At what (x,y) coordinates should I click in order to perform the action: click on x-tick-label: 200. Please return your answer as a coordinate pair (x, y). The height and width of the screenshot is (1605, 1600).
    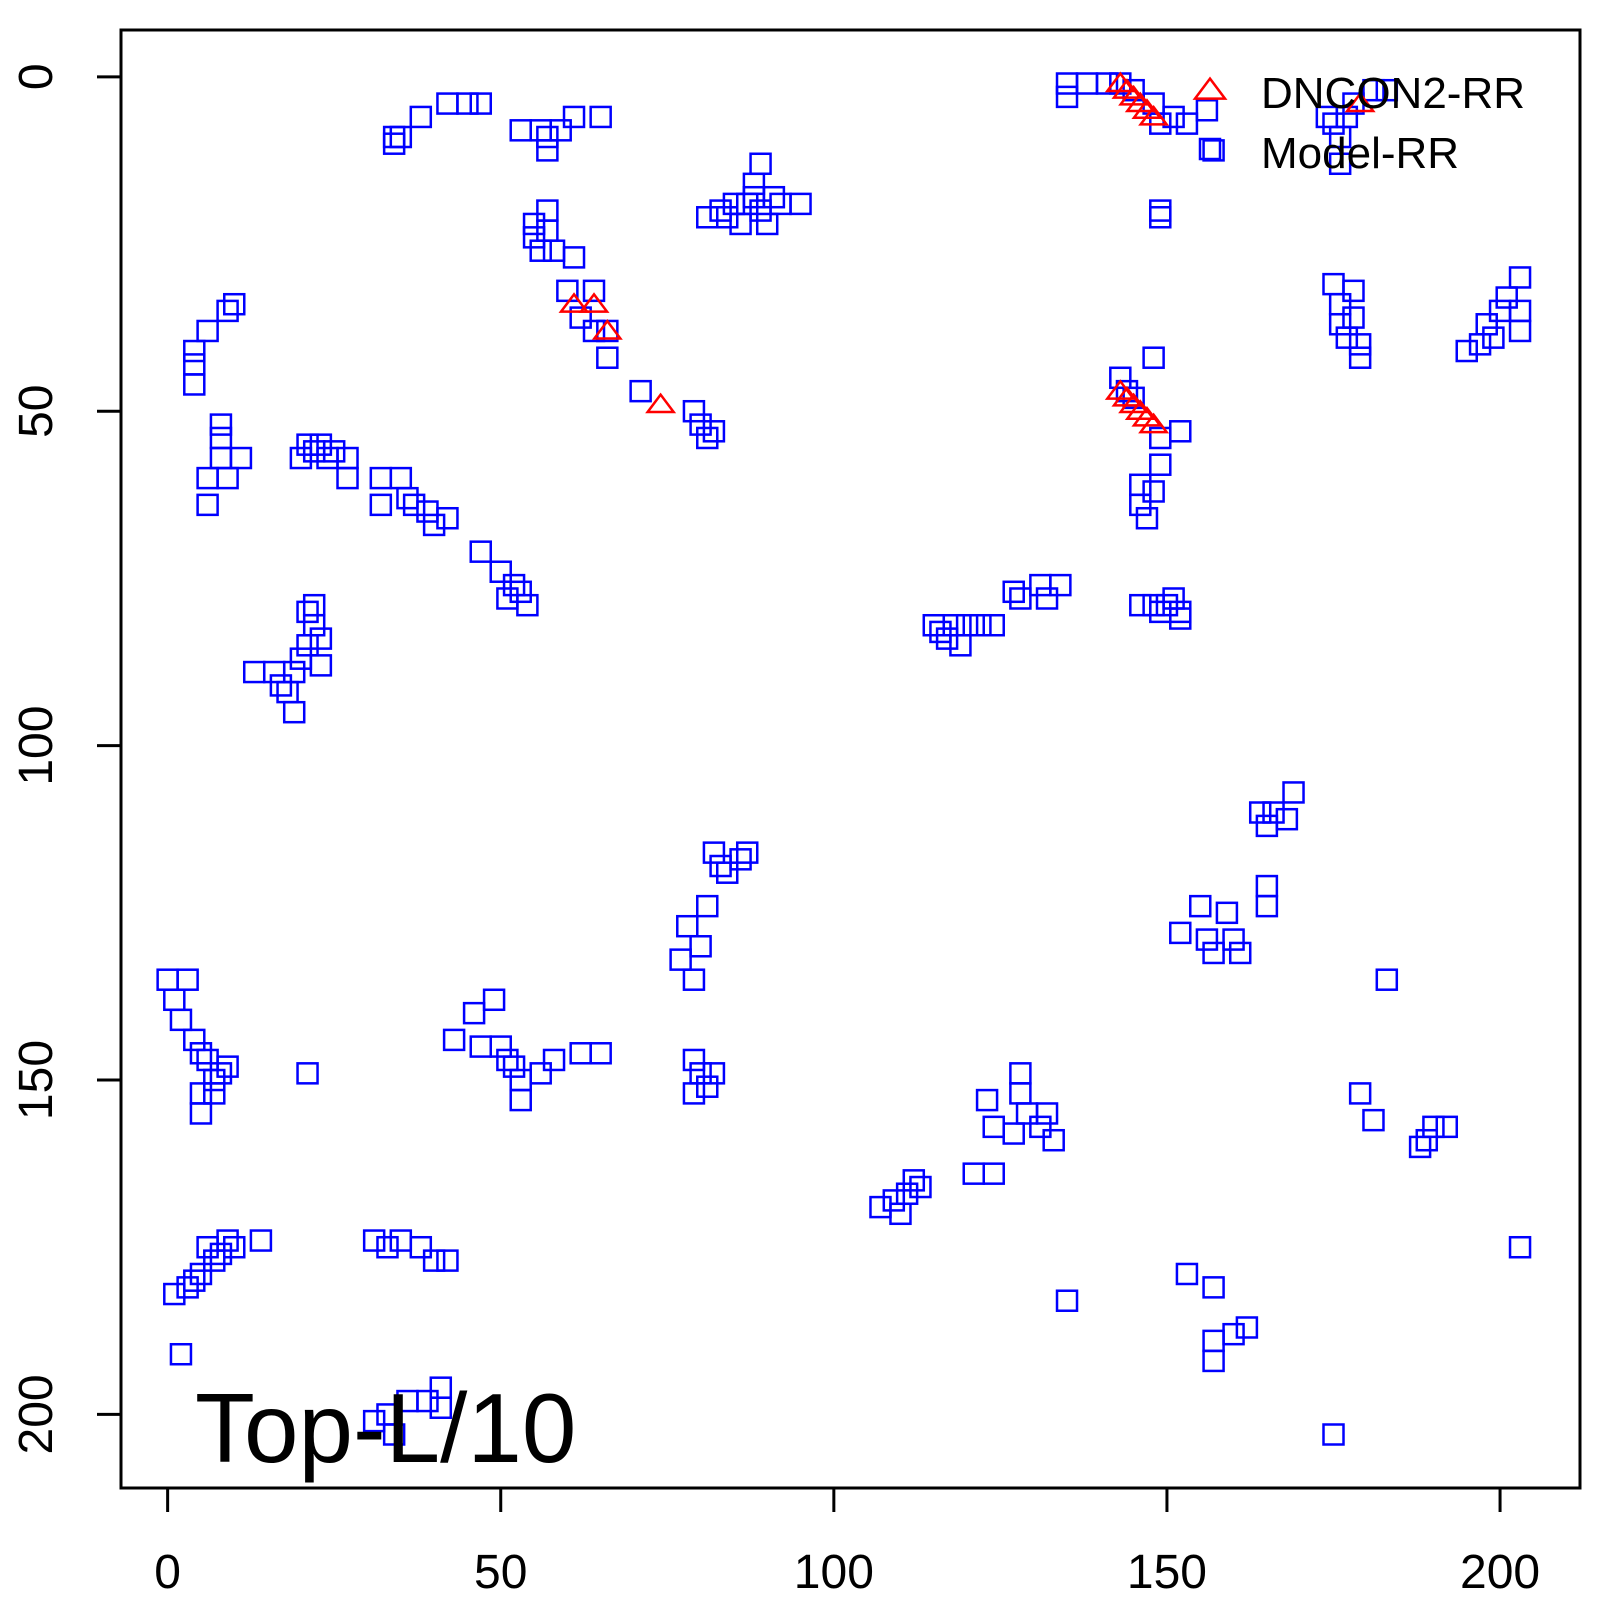
    Looking at the image, I should click on (1500, 1572).